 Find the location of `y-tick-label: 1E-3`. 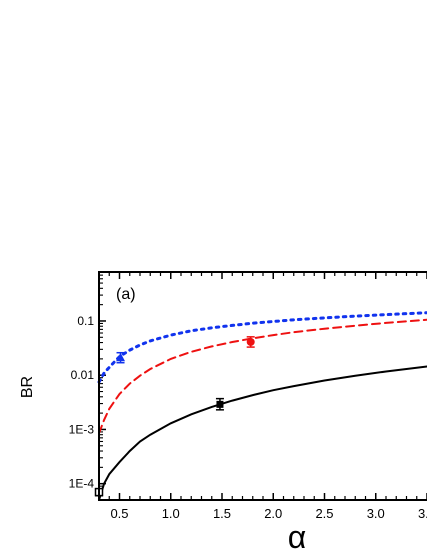

y-tick-label: 1E-3 is located at coordinates (82, 429).